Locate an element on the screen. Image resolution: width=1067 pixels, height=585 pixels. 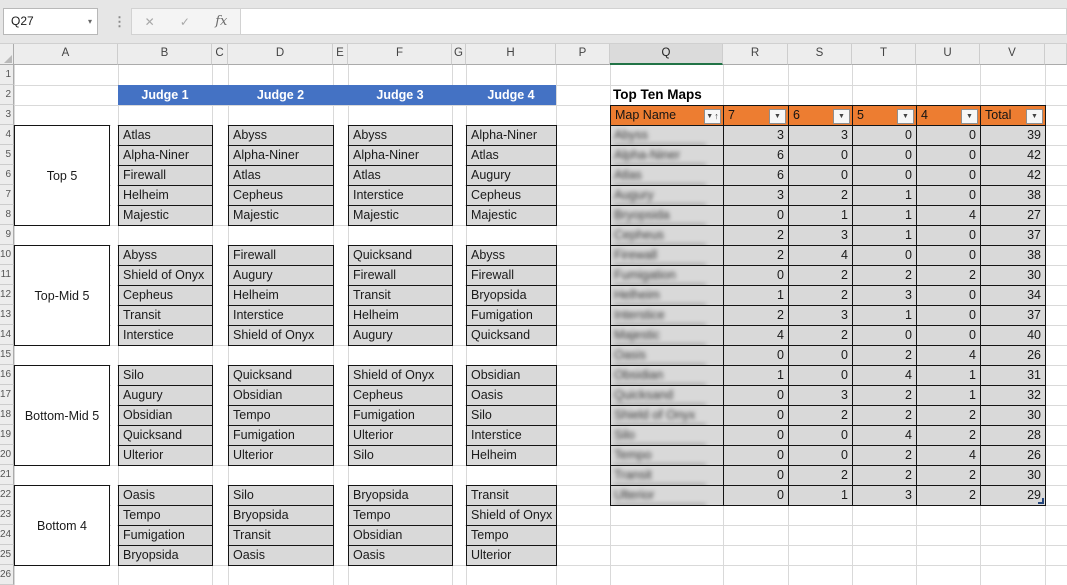
map-name-cell: Oasis is located at coordinates (667, 355).